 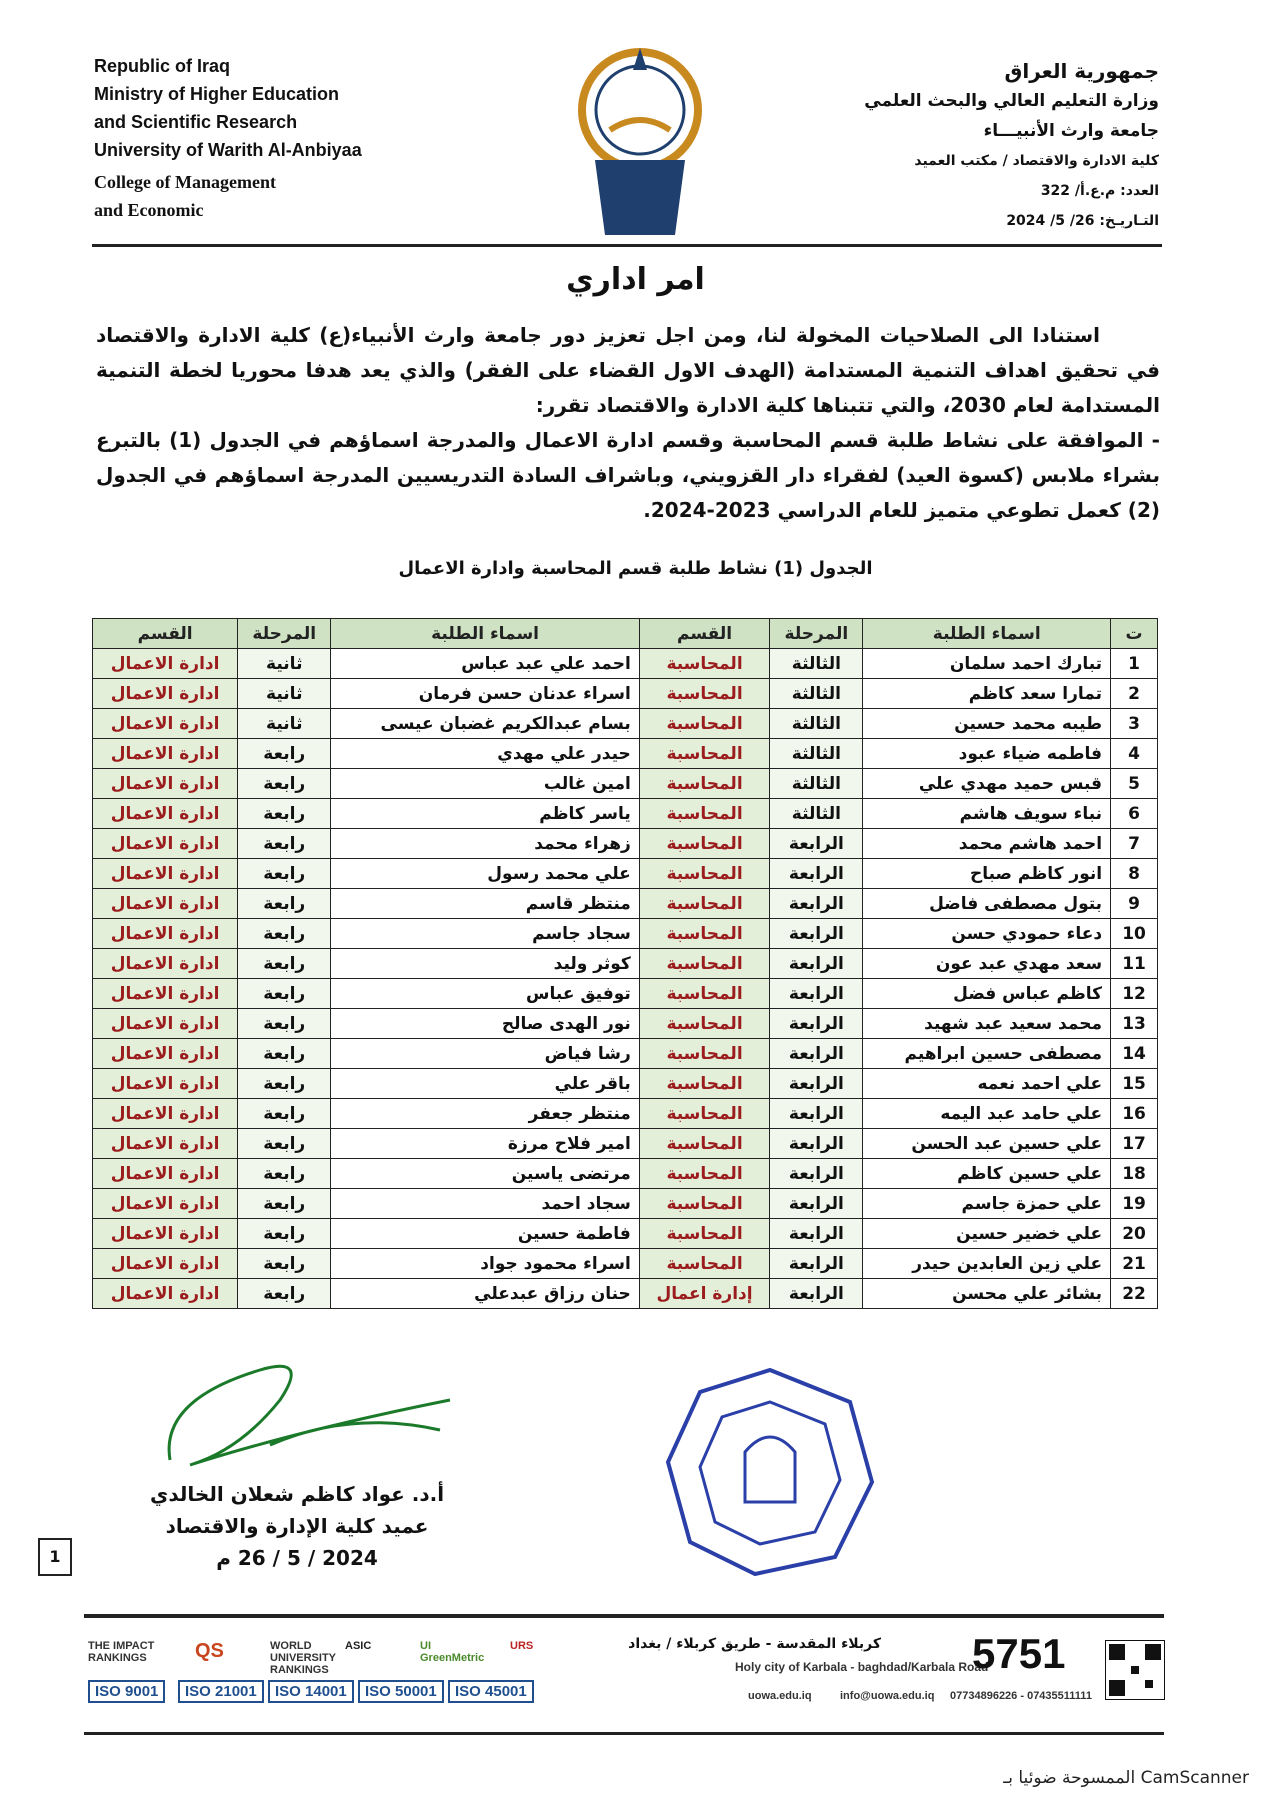 What do you see at coordinates (485, 1083) in the screenshot?
I see `table-cell: باقر علي` at bounding box center [485, 1083].